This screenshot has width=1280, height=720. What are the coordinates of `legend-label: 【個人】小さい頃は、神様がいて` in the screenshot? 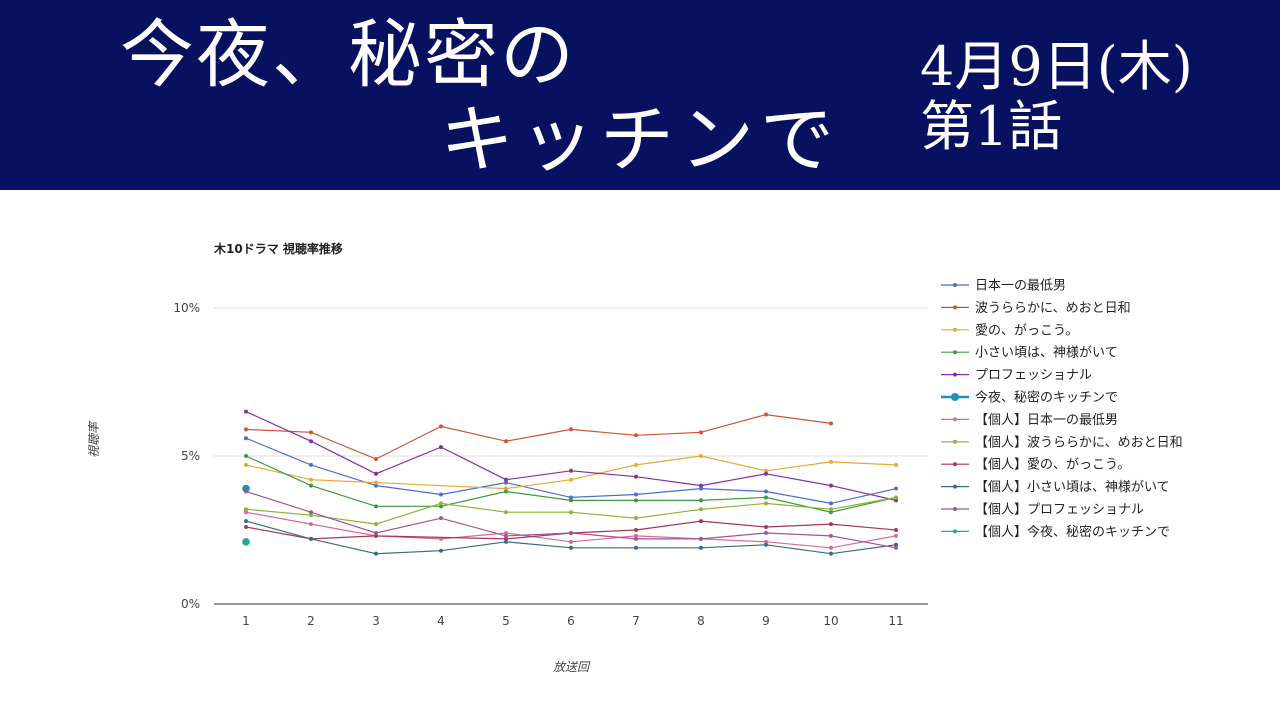 It's located at (1072, 487).